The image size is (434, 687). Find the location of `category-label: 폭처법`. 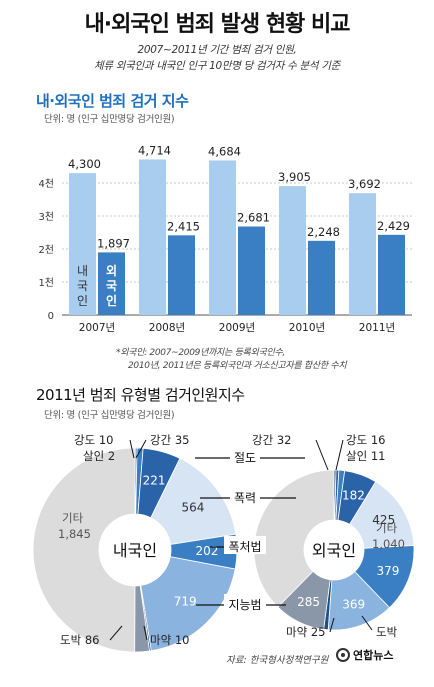

category-label: 폭처법 is located at coordinates (244, 547).